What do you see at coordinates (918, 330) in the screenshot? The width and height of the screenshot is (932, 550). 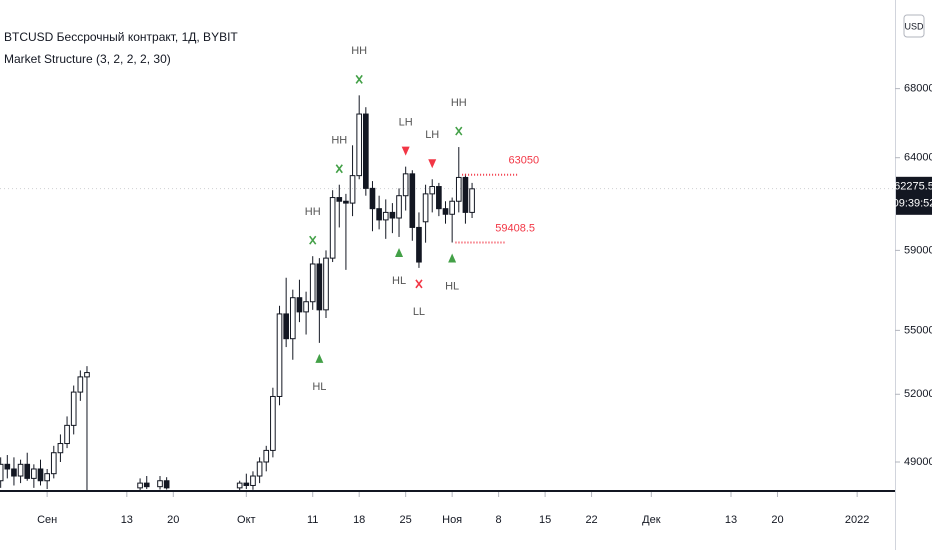 I see `y-tick-label: 55000.0` at bounding box center [918, 330].